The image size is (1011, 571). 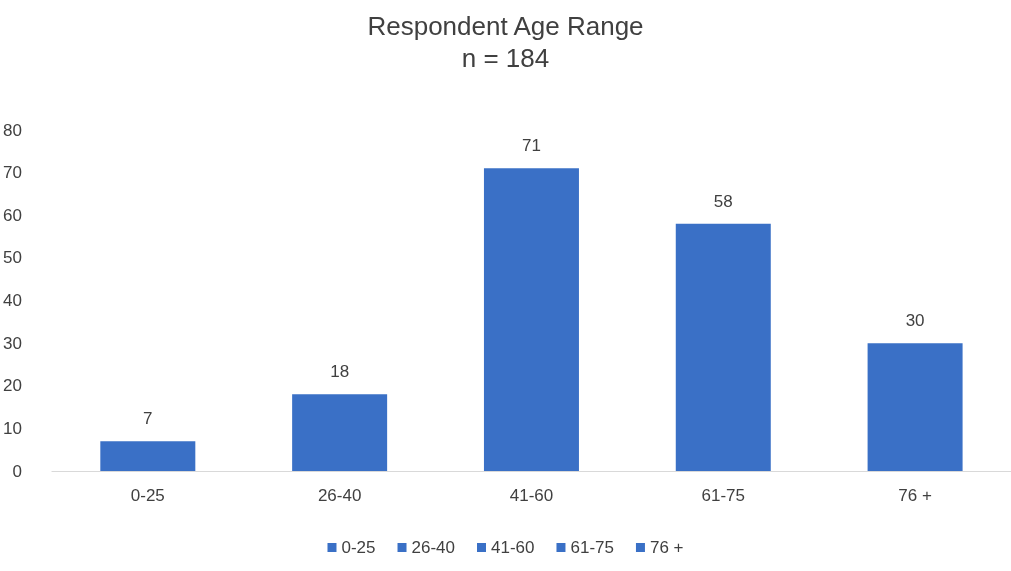 What do you see at coordinates (148, 419) in the screenshot?
I see `data-label: 7` at bounding box center [148, 419].